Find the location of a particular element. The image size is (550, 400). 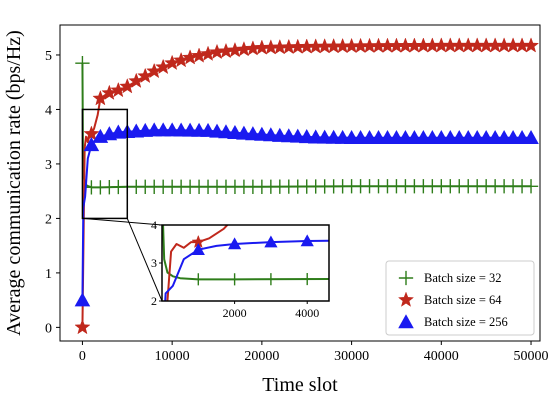

x-tick-label: 10000 is located at coordinates (172, 356).